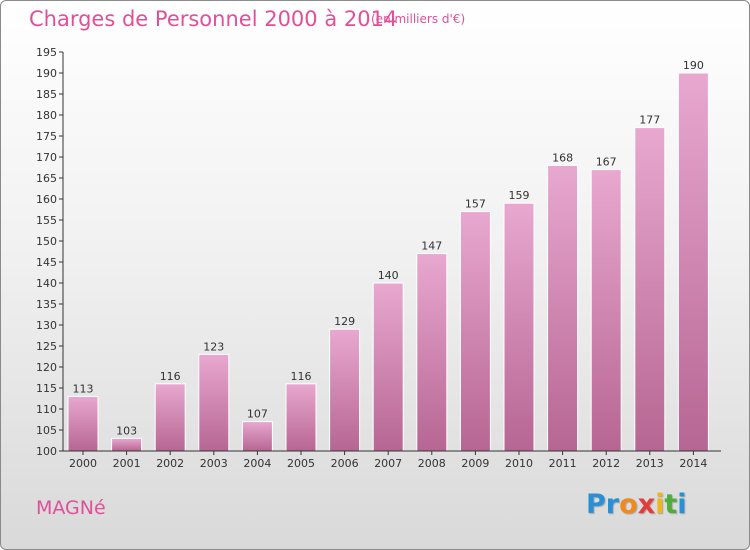  What do you see at coordinates (46, 52) in the screenshot?
I see `y-tick-label: 195` at bounding box center [46, 52].